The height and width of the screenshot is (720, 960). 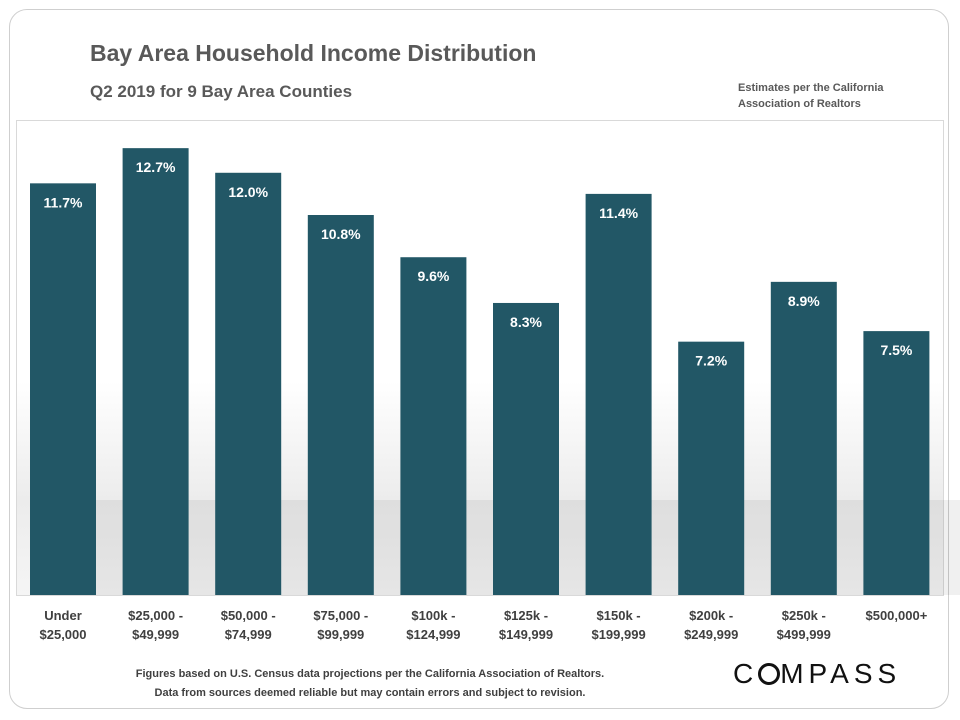 I want to click on x-tick-label-0-1: $25,000, so click(x=63, y=634).